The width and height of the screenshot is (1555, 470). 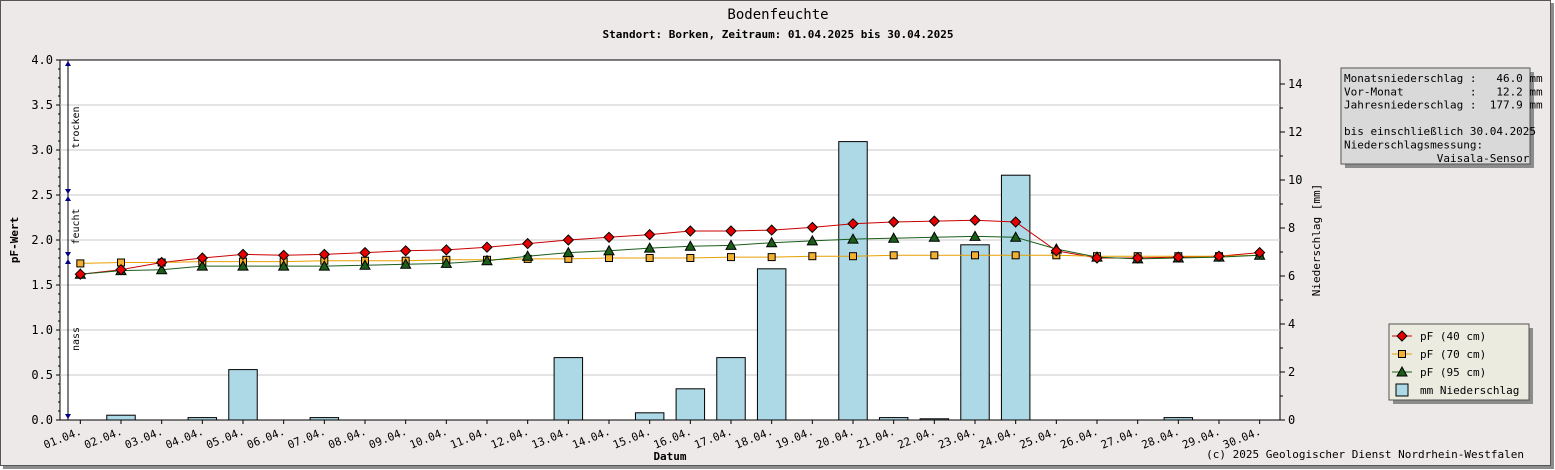 I want to click on info-line: bis einschließlich 30.04.2025, so click(x=1440, y=131).